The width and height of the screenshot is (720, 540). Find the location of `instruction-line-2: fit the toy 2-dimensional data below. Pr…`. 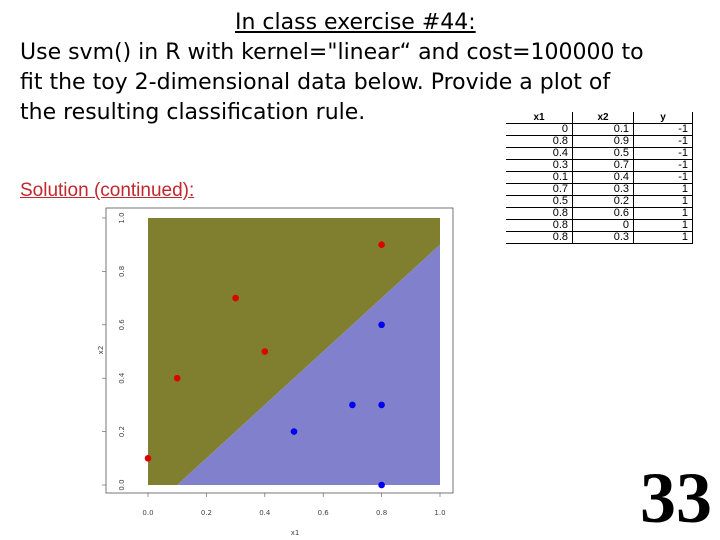

instruction-line-2: fit the toy 2-dimensional data below. Pr… is located at coordinates (315, 82).